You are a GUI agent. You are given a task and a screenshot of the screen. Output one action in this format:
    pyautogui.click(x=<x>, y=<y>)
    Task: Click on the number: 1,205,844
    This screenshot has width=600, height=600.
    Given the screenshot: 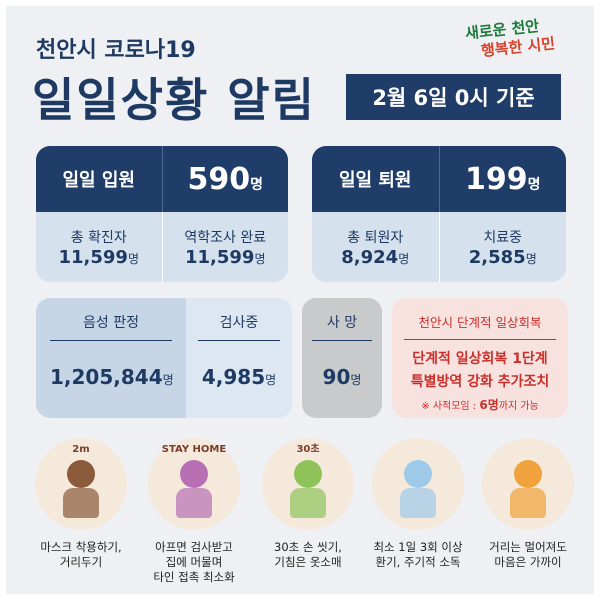 What is the action you would take?
    pyautogui.click(x=106, y=377)
    